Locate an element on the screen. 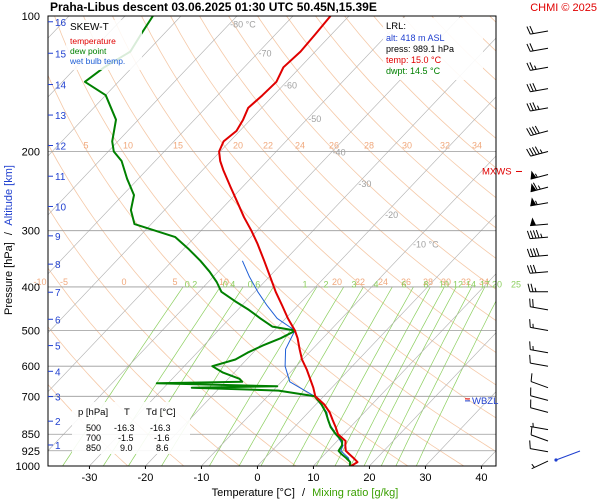 The image size is (600, 500). wind-barbs is located at coordinates (553, 247).